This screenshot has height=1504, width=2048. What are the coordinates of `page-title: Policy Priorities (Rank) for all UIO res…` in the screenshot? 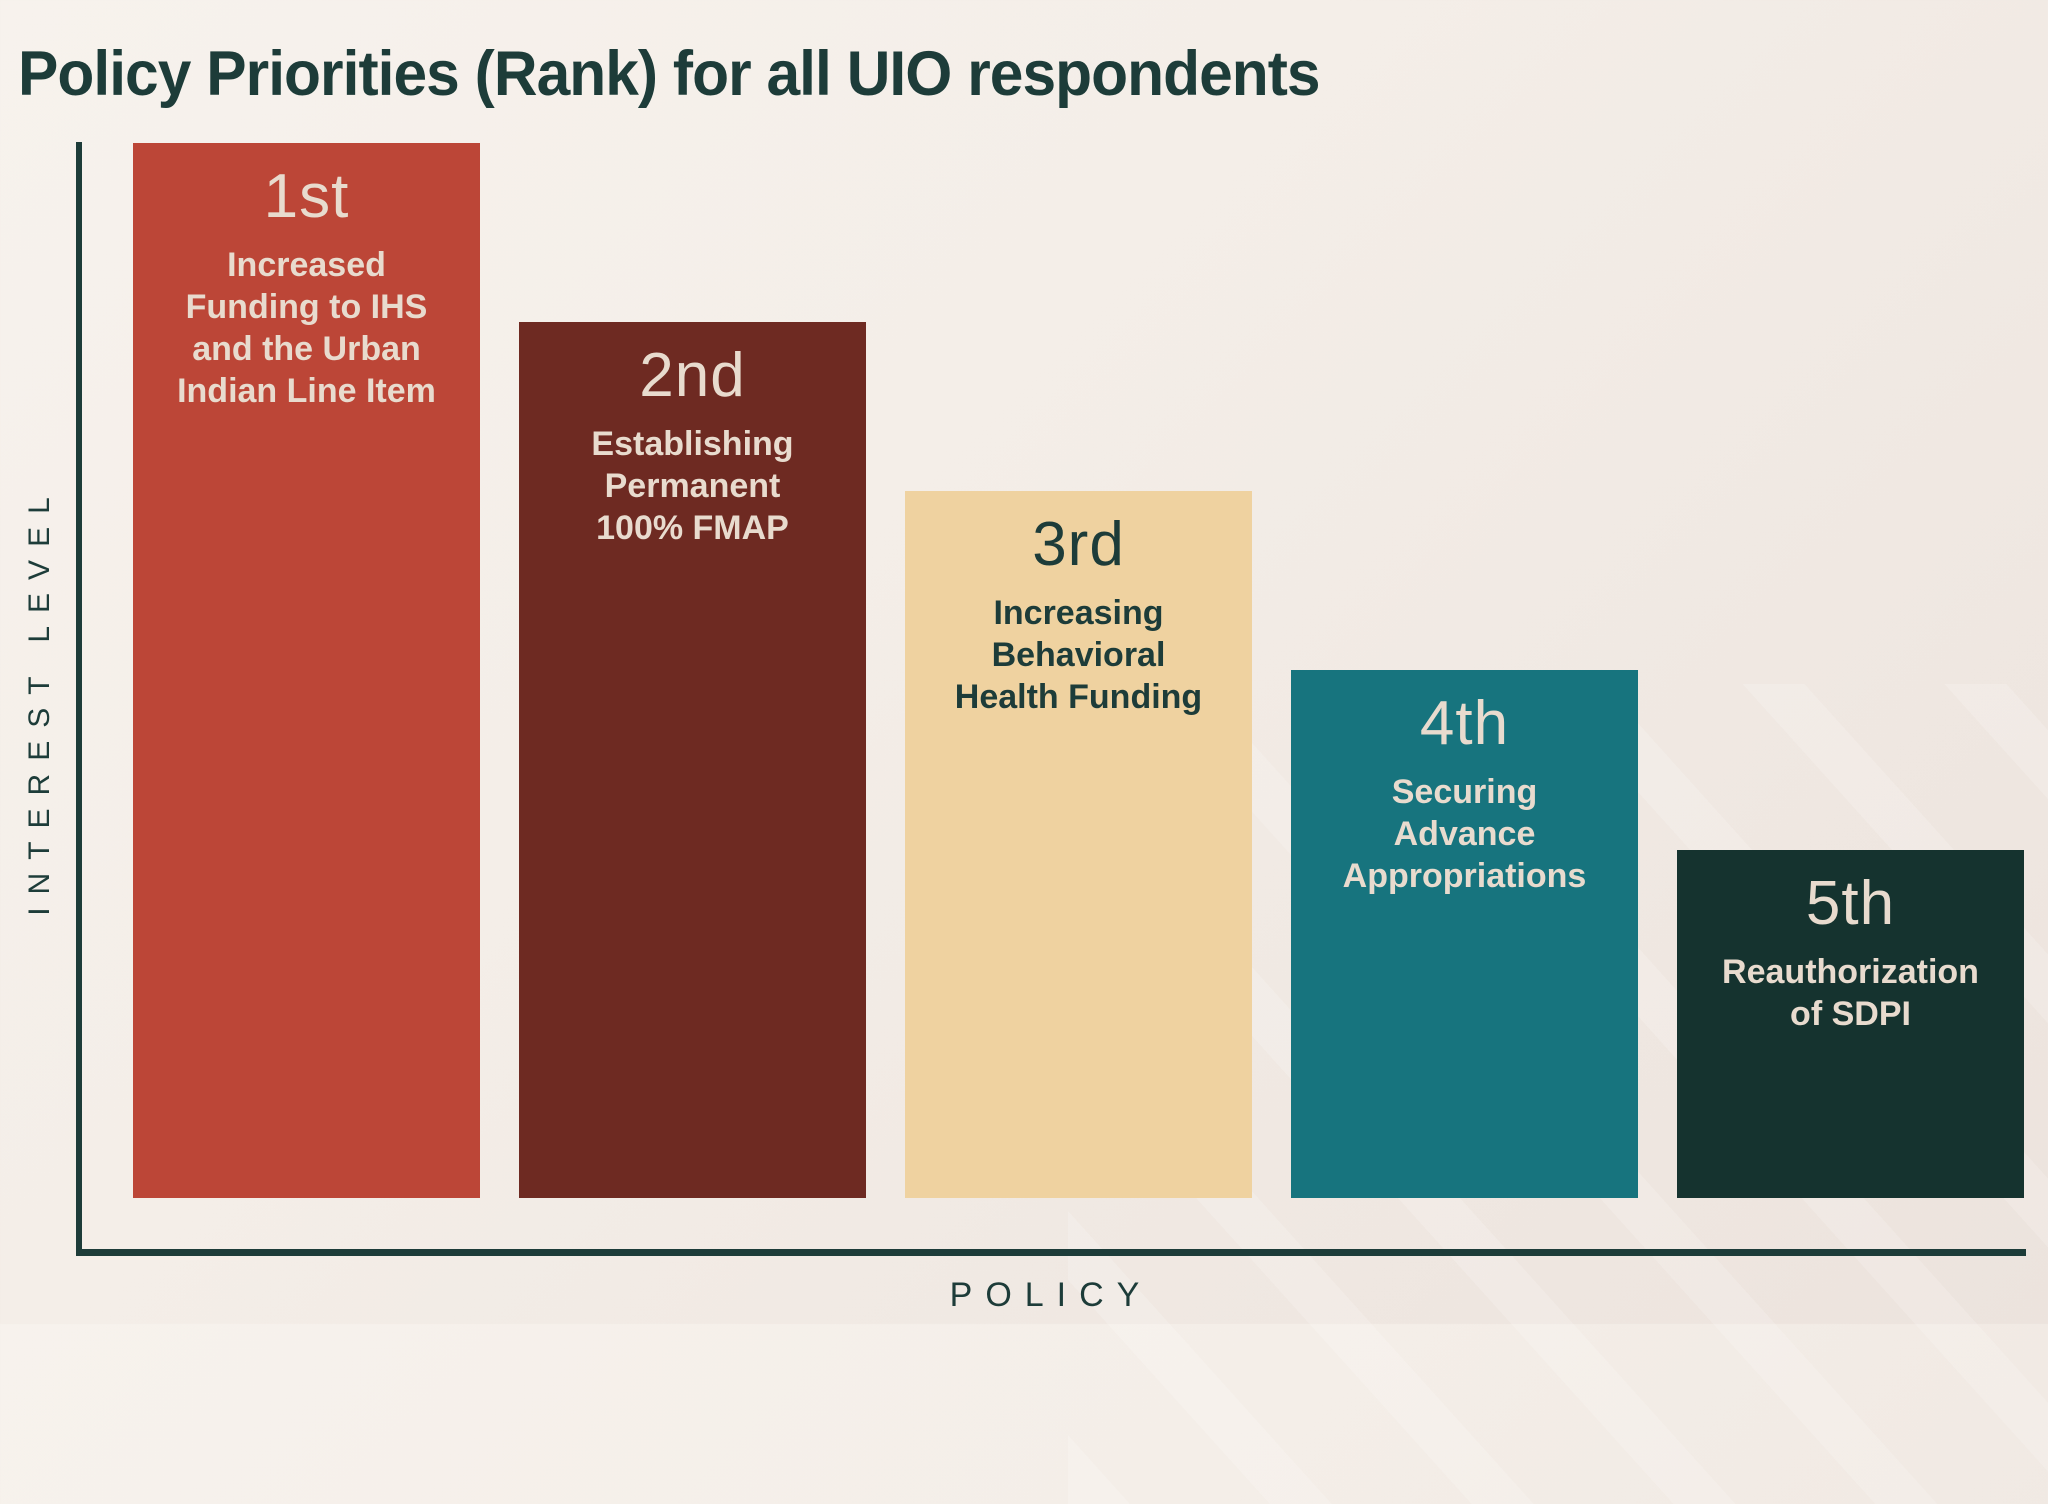 It's located at (669, 74).